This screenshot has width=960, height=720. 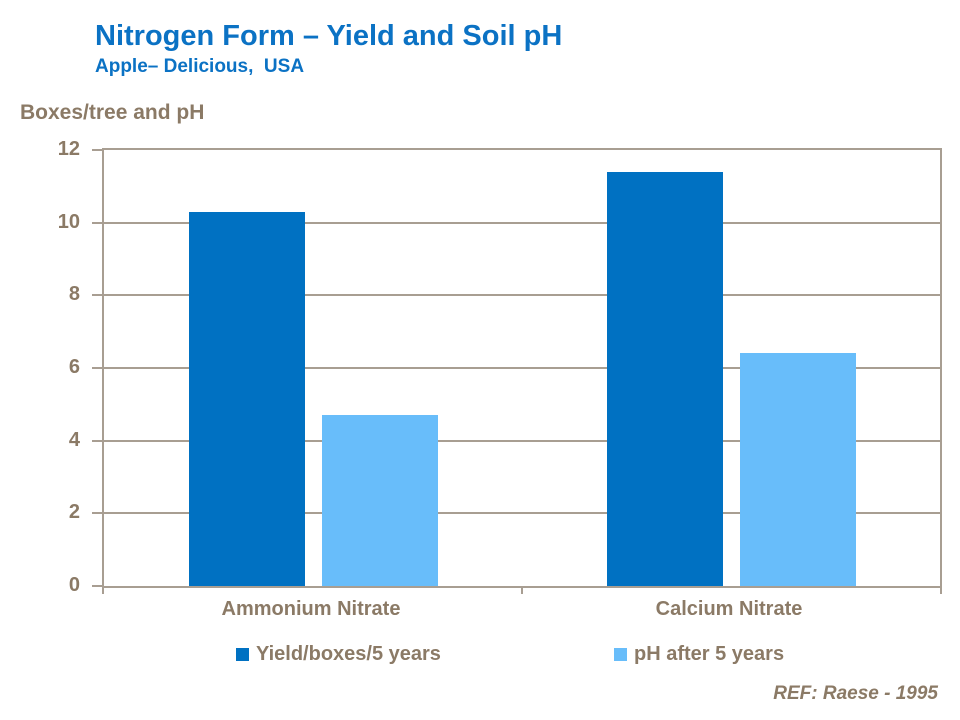 What do you see at coordinates (348, 654) in the screenshot?
I see `legend-label-yield: Yield/boxes/5 years` at bounding box center [348, 654].